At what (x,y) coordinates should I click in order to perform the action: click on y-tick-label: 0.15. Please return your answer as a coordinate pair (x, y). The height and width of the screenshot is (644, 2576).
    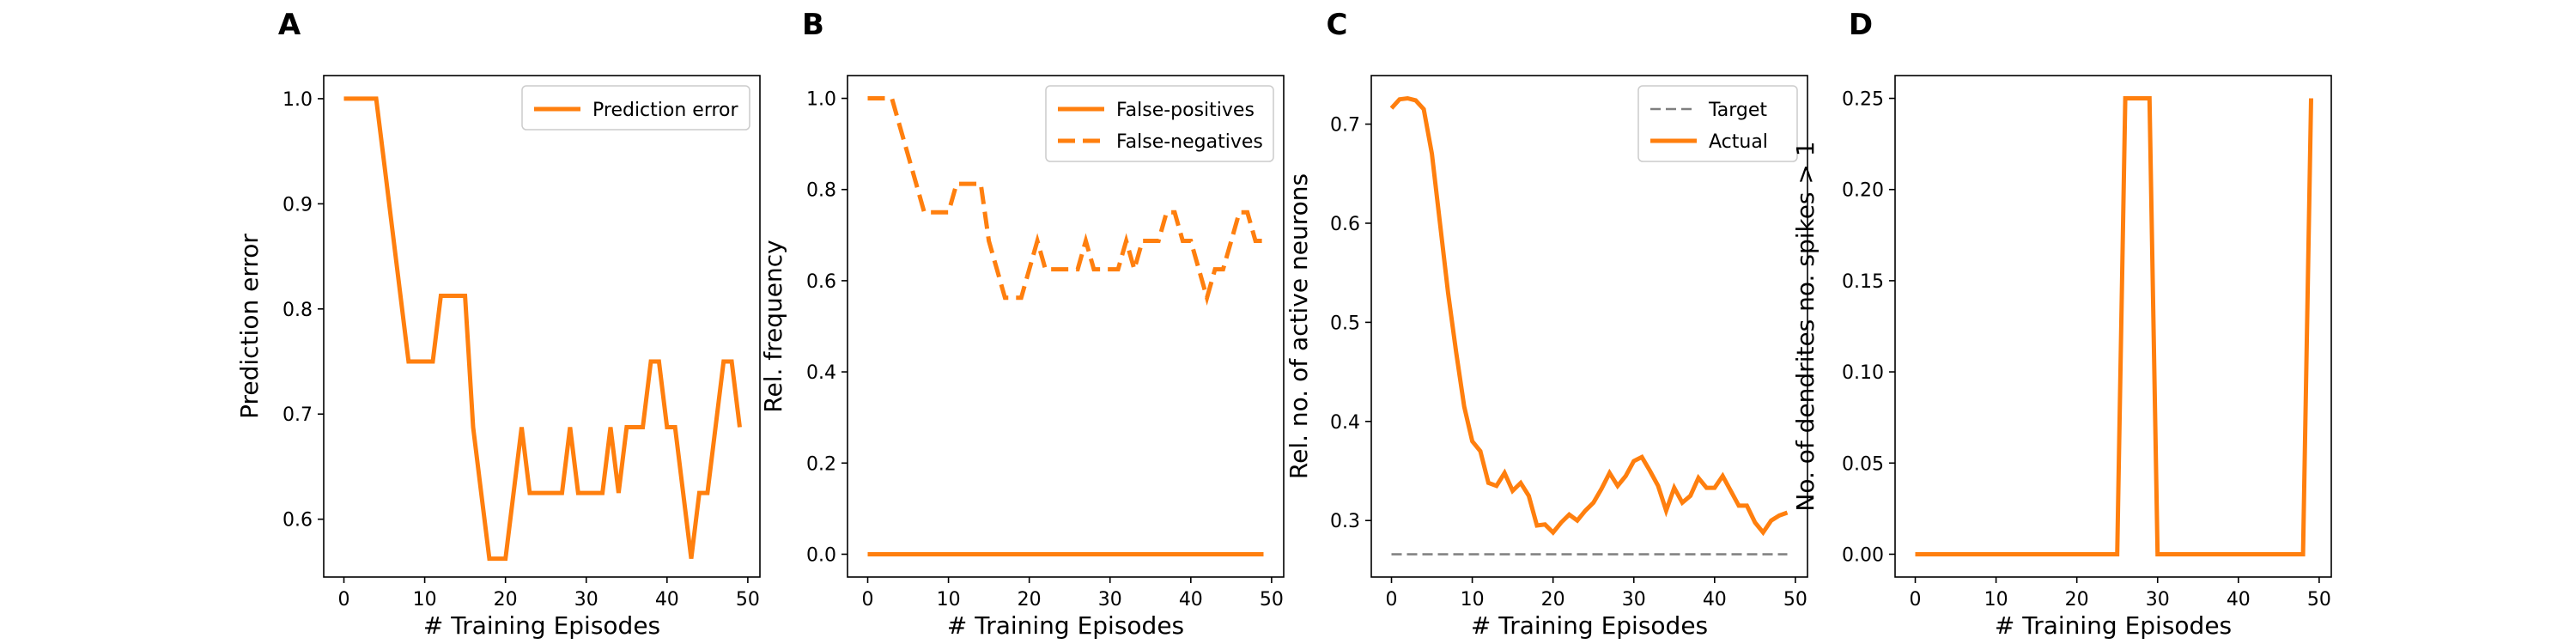
    Looking at the image, I should click on (1863, 282).